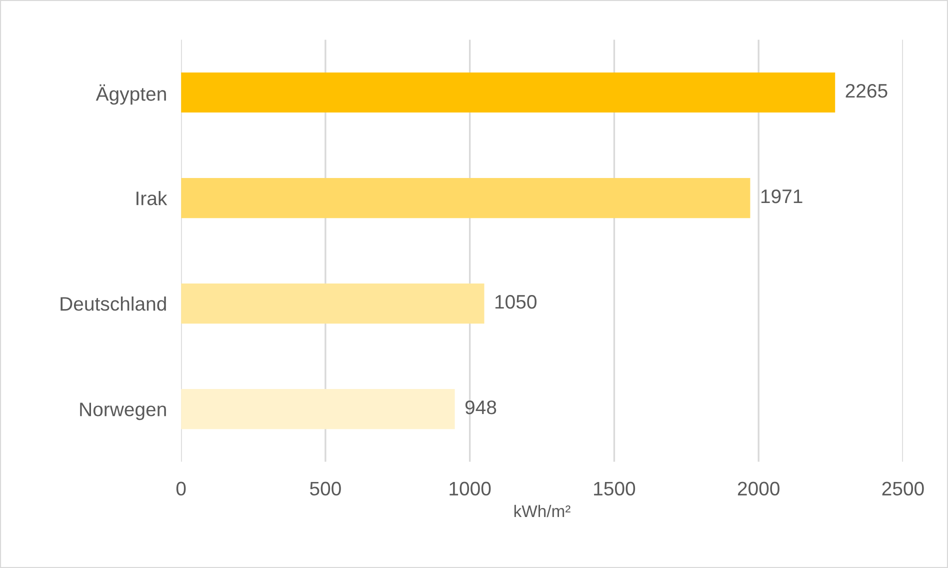 This screenshot has width=948, height=568. What do you see at coordinates (181, 489) in the screenshot?
I see `x-tick-label: 0` at bounding box center [181, 489].